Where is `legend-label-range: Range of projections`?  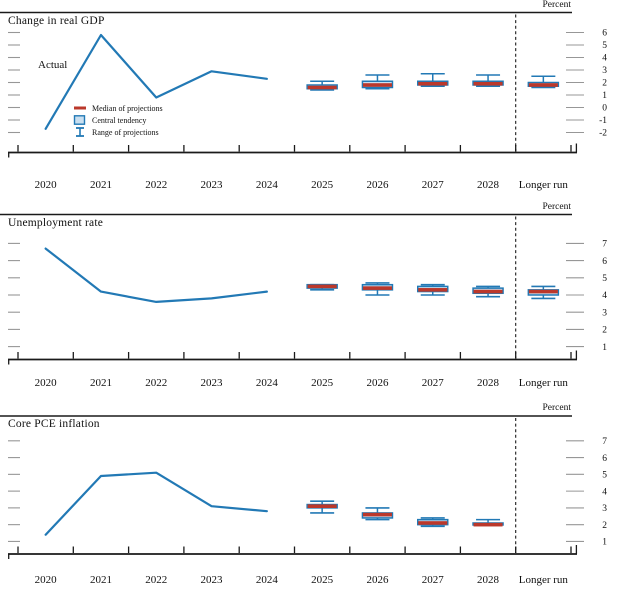
legend-label-range: Range of projections is located at coordinates (125, 132).